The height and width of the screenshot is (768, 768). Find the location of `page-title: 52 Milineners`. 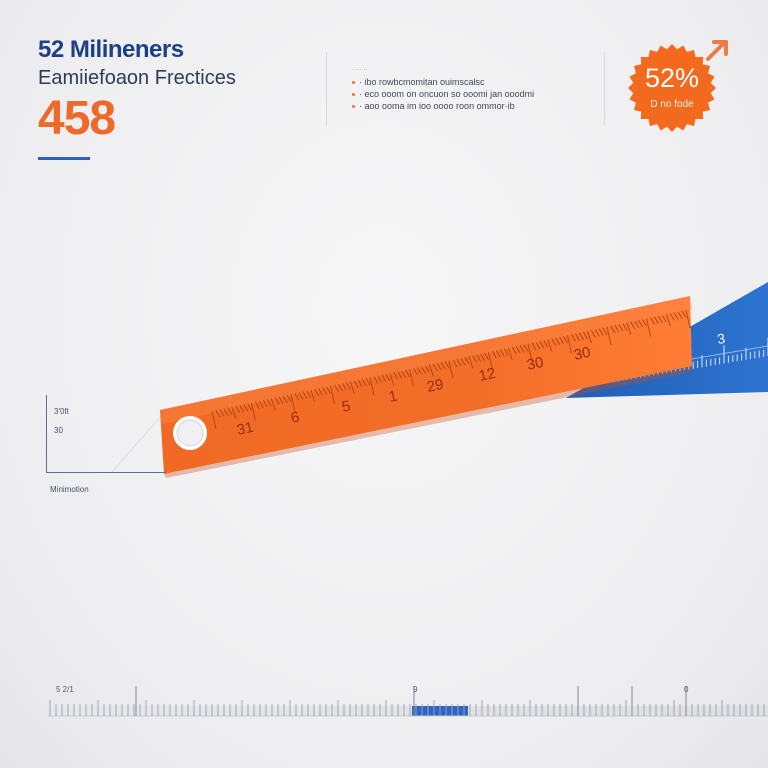

page-title: 52 Milineners is located at coordinates (111, 49).